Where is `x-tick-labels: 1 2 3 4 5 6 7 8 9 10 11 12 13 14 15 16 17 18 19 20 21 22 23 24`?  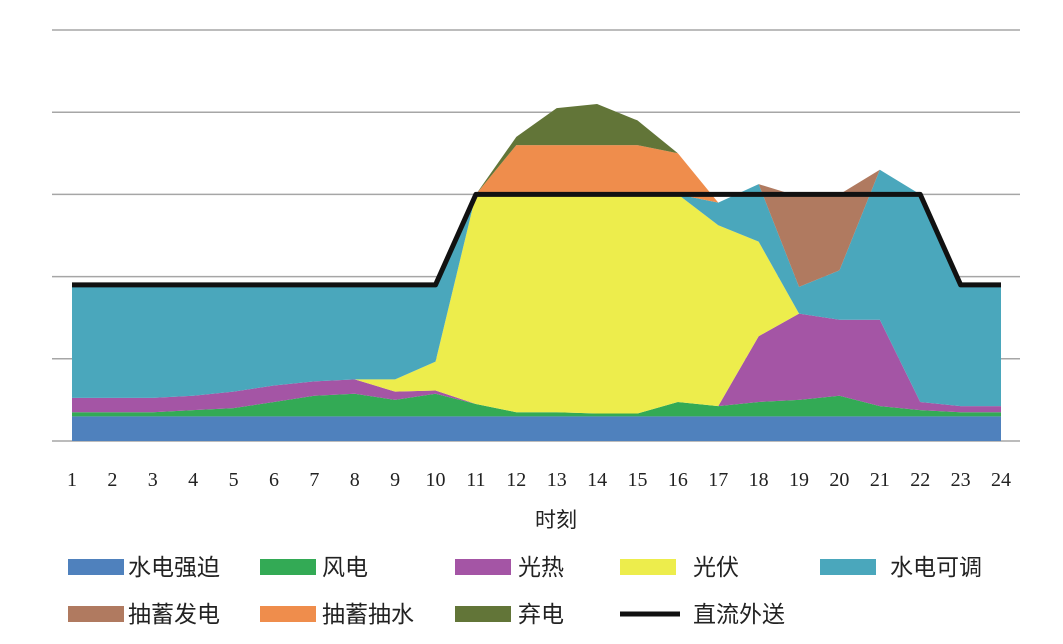
x-tick-labels: 1 2 3 4 5 6 7 8 9 10 11 12 13 14 15 16 17 18 19 20 21 22 23 24 is located at coordinates (539, 480).